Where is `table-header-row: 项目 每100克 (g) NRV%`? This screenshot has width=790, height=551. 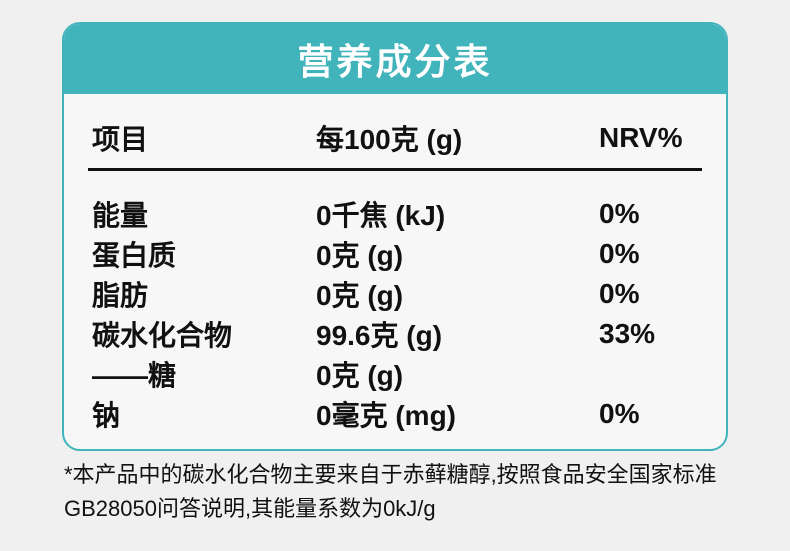 table-header-row: 项目 每100克 (g) NRV% is located at coordinates (395, 138).